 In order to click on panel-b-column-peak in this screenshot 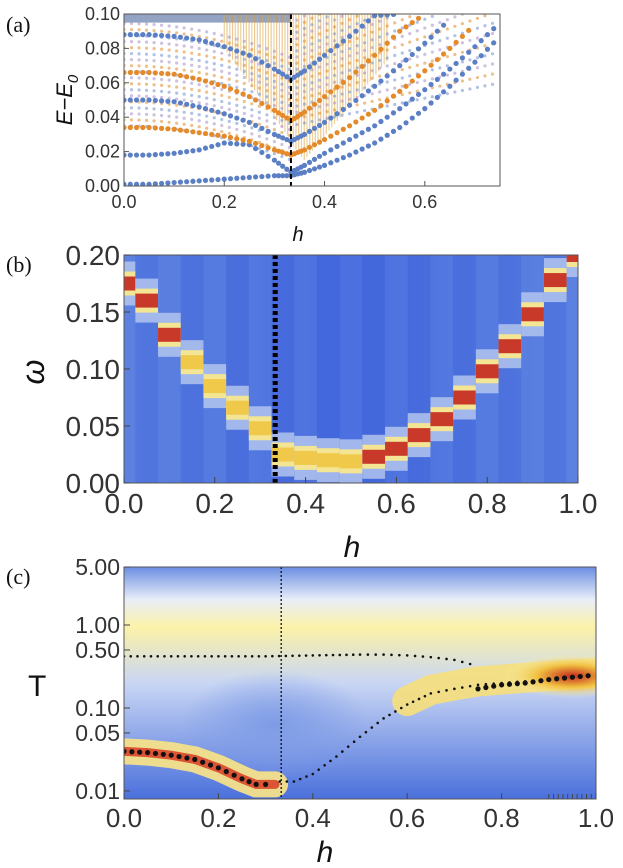, I will do `click(555, 280)`.